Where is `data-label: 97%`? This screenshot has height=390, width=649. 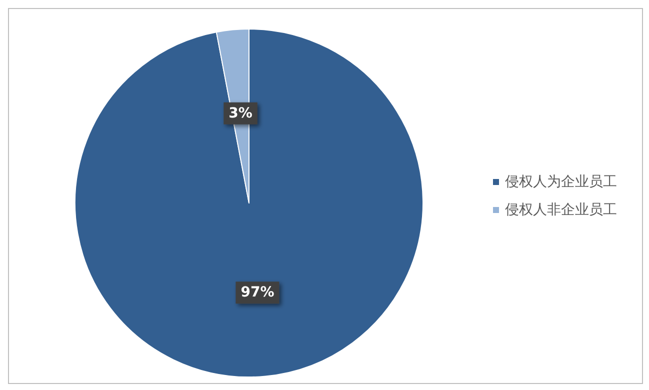
data-label: 97% is located at coordinates (257, 292).